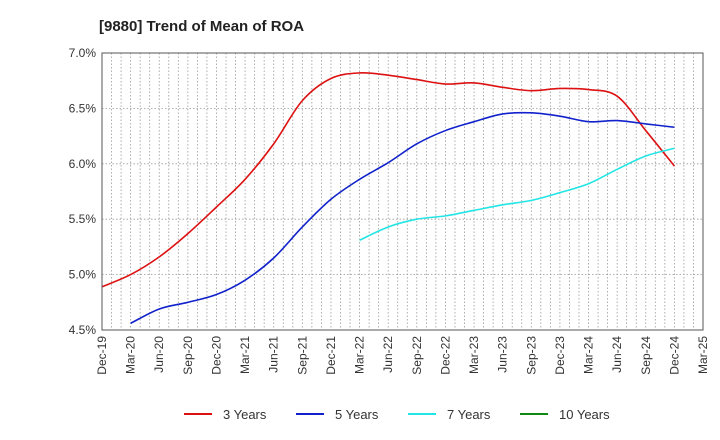 This screenshot has height=440, width=720. Describe the element at coordinates (360, 355) in the screenshot. I see `x-tick-label: Mar-22` at that location.